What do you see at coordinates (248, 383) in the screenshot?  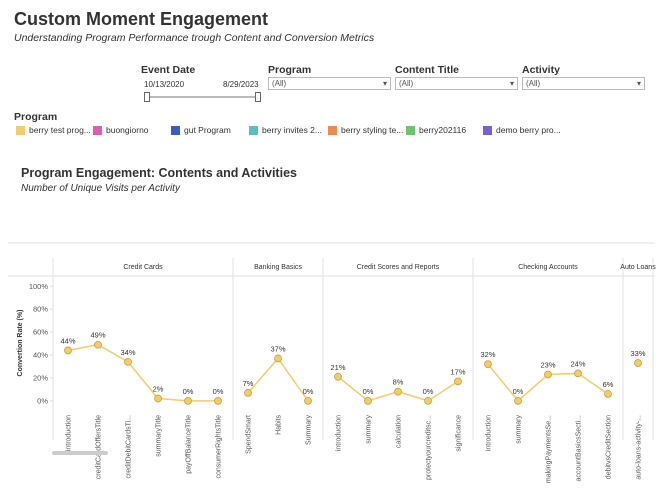 I see `data-label: 7%` at bounding box center [248, 383].